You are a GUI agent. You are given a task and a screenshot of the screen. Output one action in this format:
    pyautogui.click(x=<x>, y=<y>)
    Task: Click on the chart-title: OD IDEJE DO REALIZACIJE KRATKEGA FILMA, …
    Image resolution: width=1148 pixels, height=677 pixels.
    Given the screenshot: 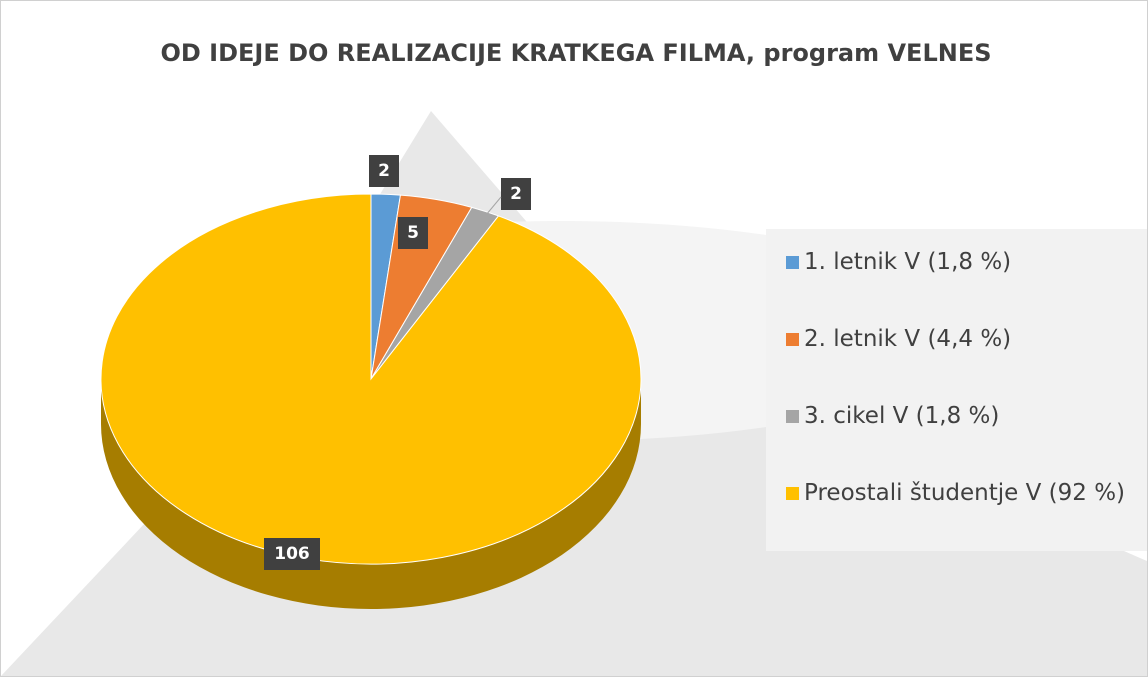 What is the action you would take?
    pyautogui.click(x=576, y=53)
    